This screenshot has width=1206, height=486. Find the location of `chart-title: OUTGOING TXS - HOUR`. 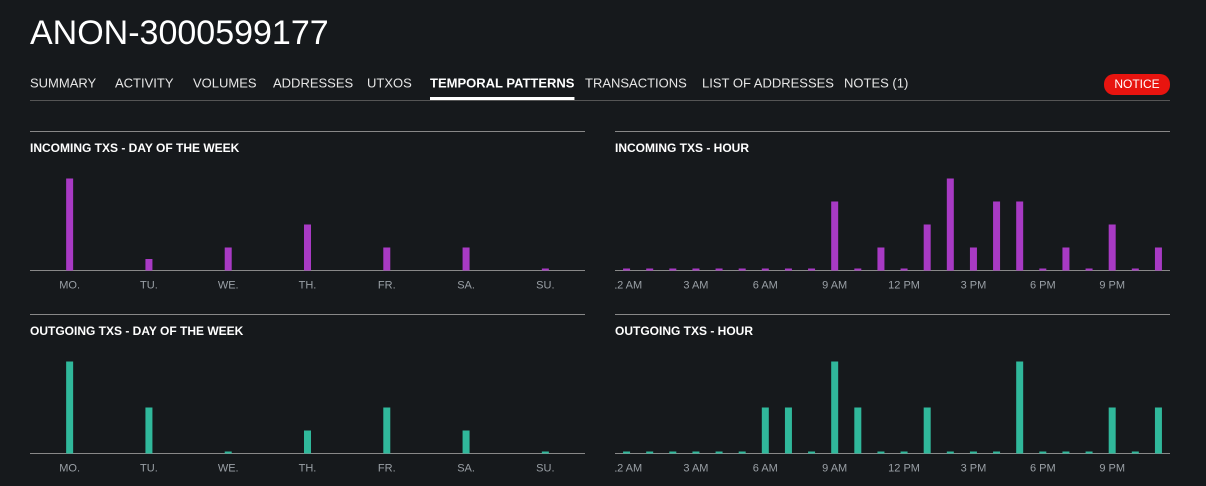

chart-title: OUTGOING TXS - HOUR is located at coordinates (684, 331).